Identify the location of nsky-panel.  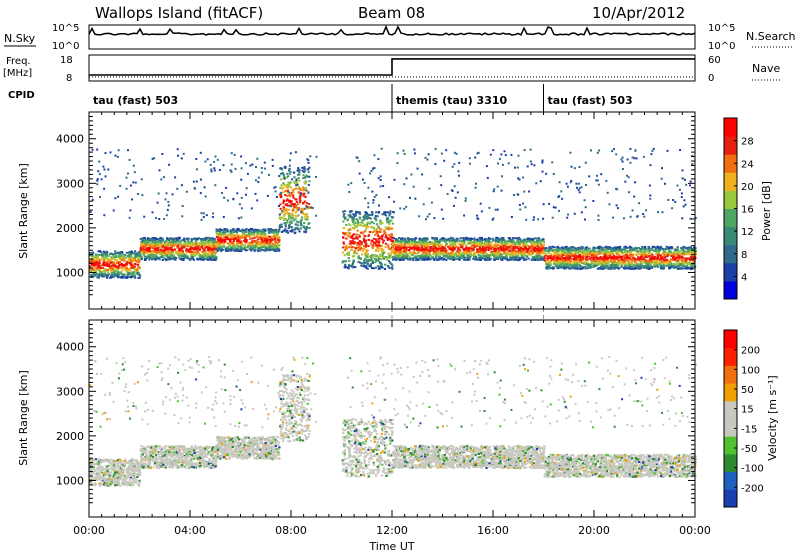
(392, 37).